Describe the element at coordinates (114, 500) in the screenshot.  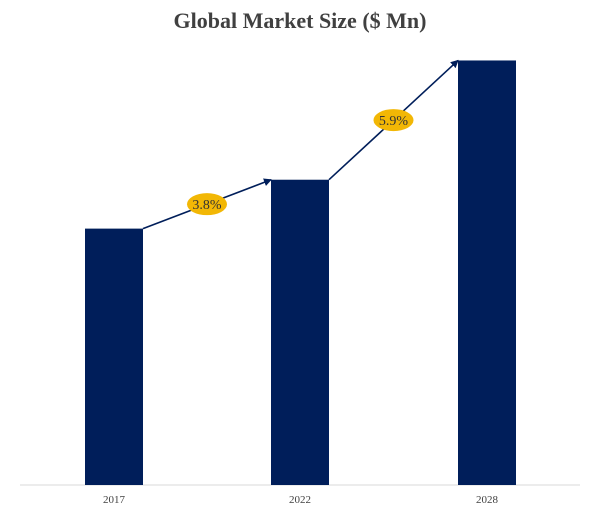
I see `x-tick-label: 2017` at that location.